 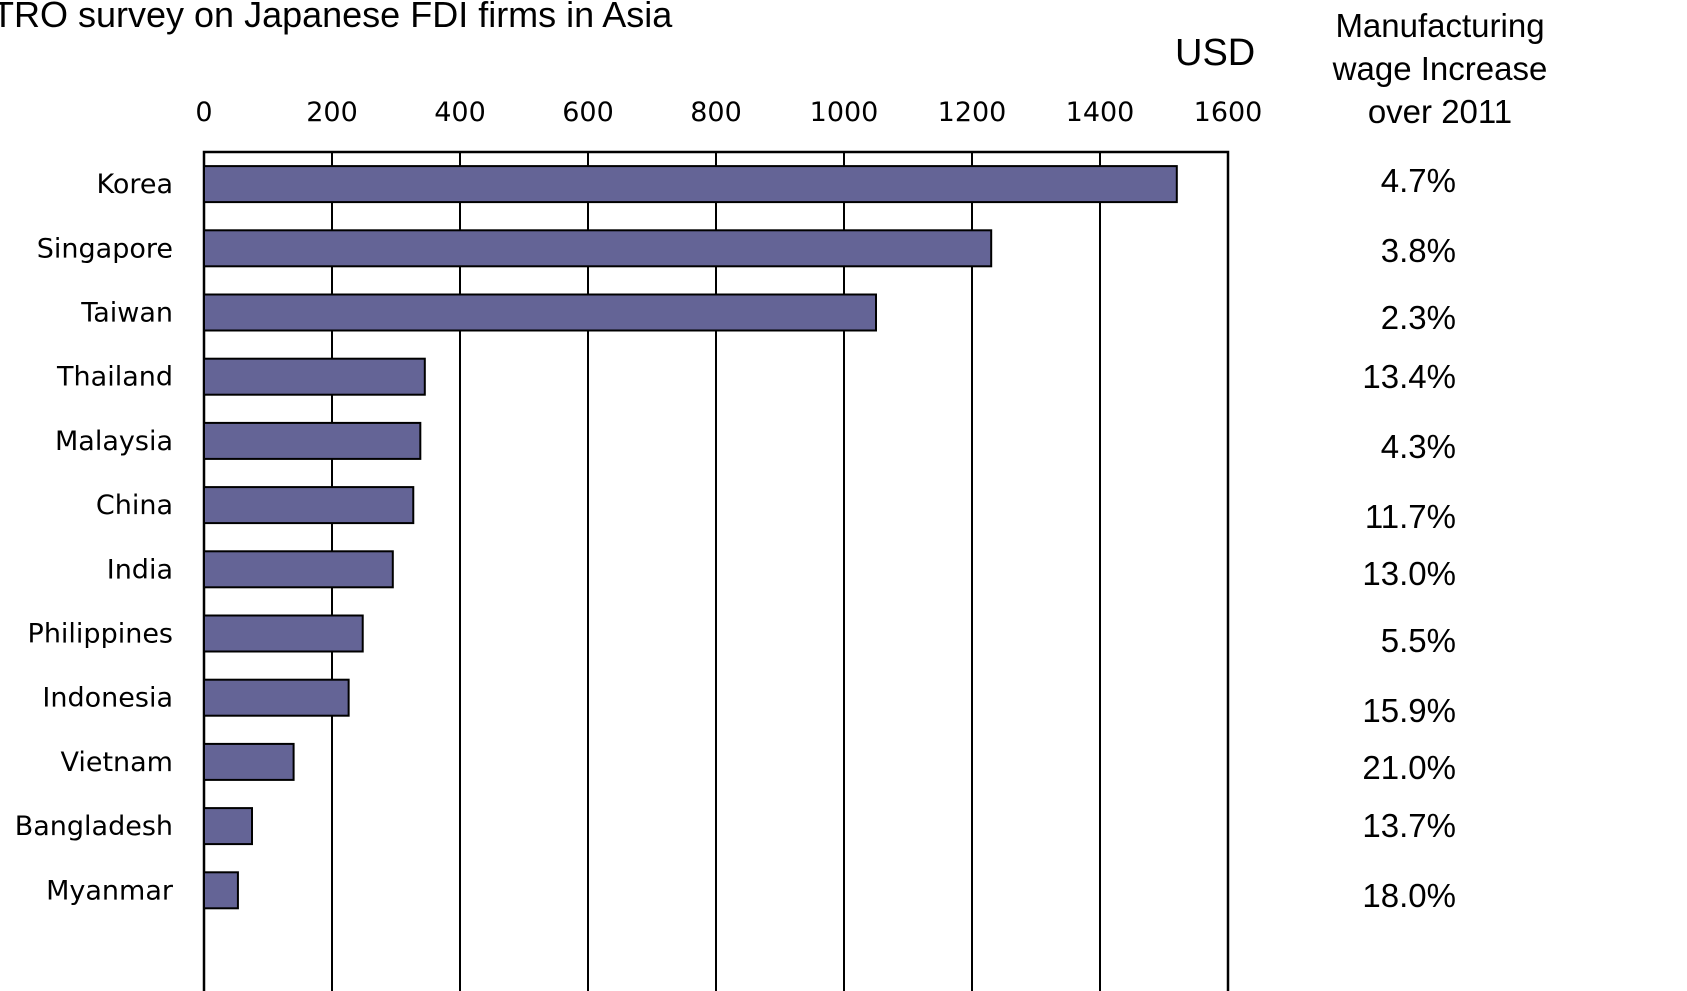 What do you see at coordinates (1418, 317) in the screenshot?
I see `wage-increase-label: 2.3%` at bounding box center [1418, 317].